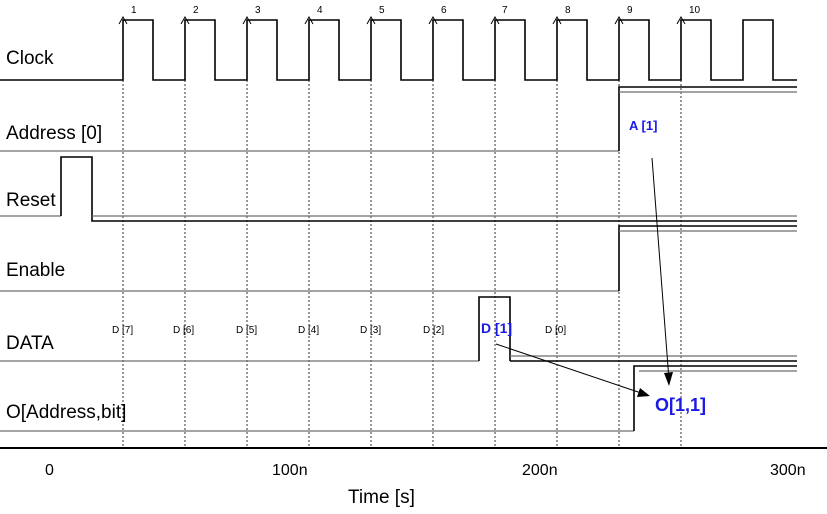 The height and width of the screenshot is (514, 827). I want to click on clock-edge-3: 3, so click(258, 10).